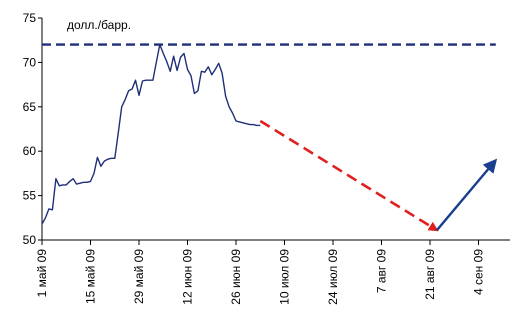  What do you see at coordinates (33, 129) in the screenshot?
I see `y-axis: 50 55 60 65 70 75` at bounding box center [33, 129].